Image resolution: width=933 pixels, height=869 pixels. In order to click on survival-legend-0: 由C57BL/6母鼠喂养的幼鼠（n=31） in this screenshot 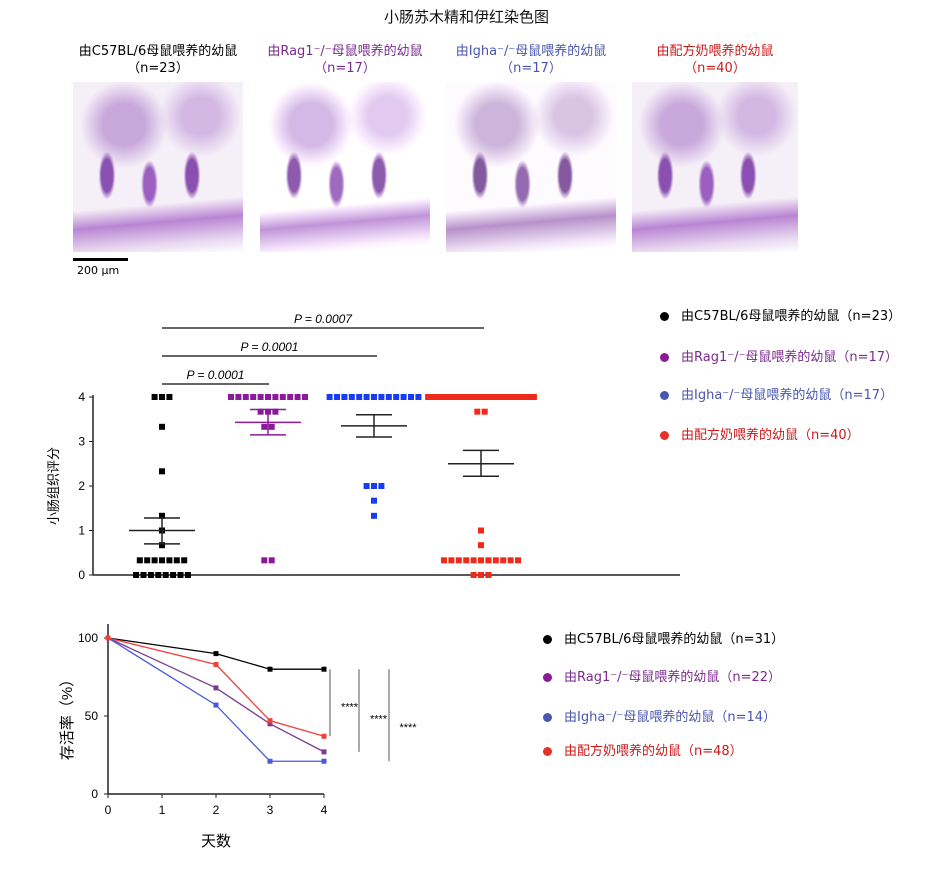, I will do `click(663, 637)`.